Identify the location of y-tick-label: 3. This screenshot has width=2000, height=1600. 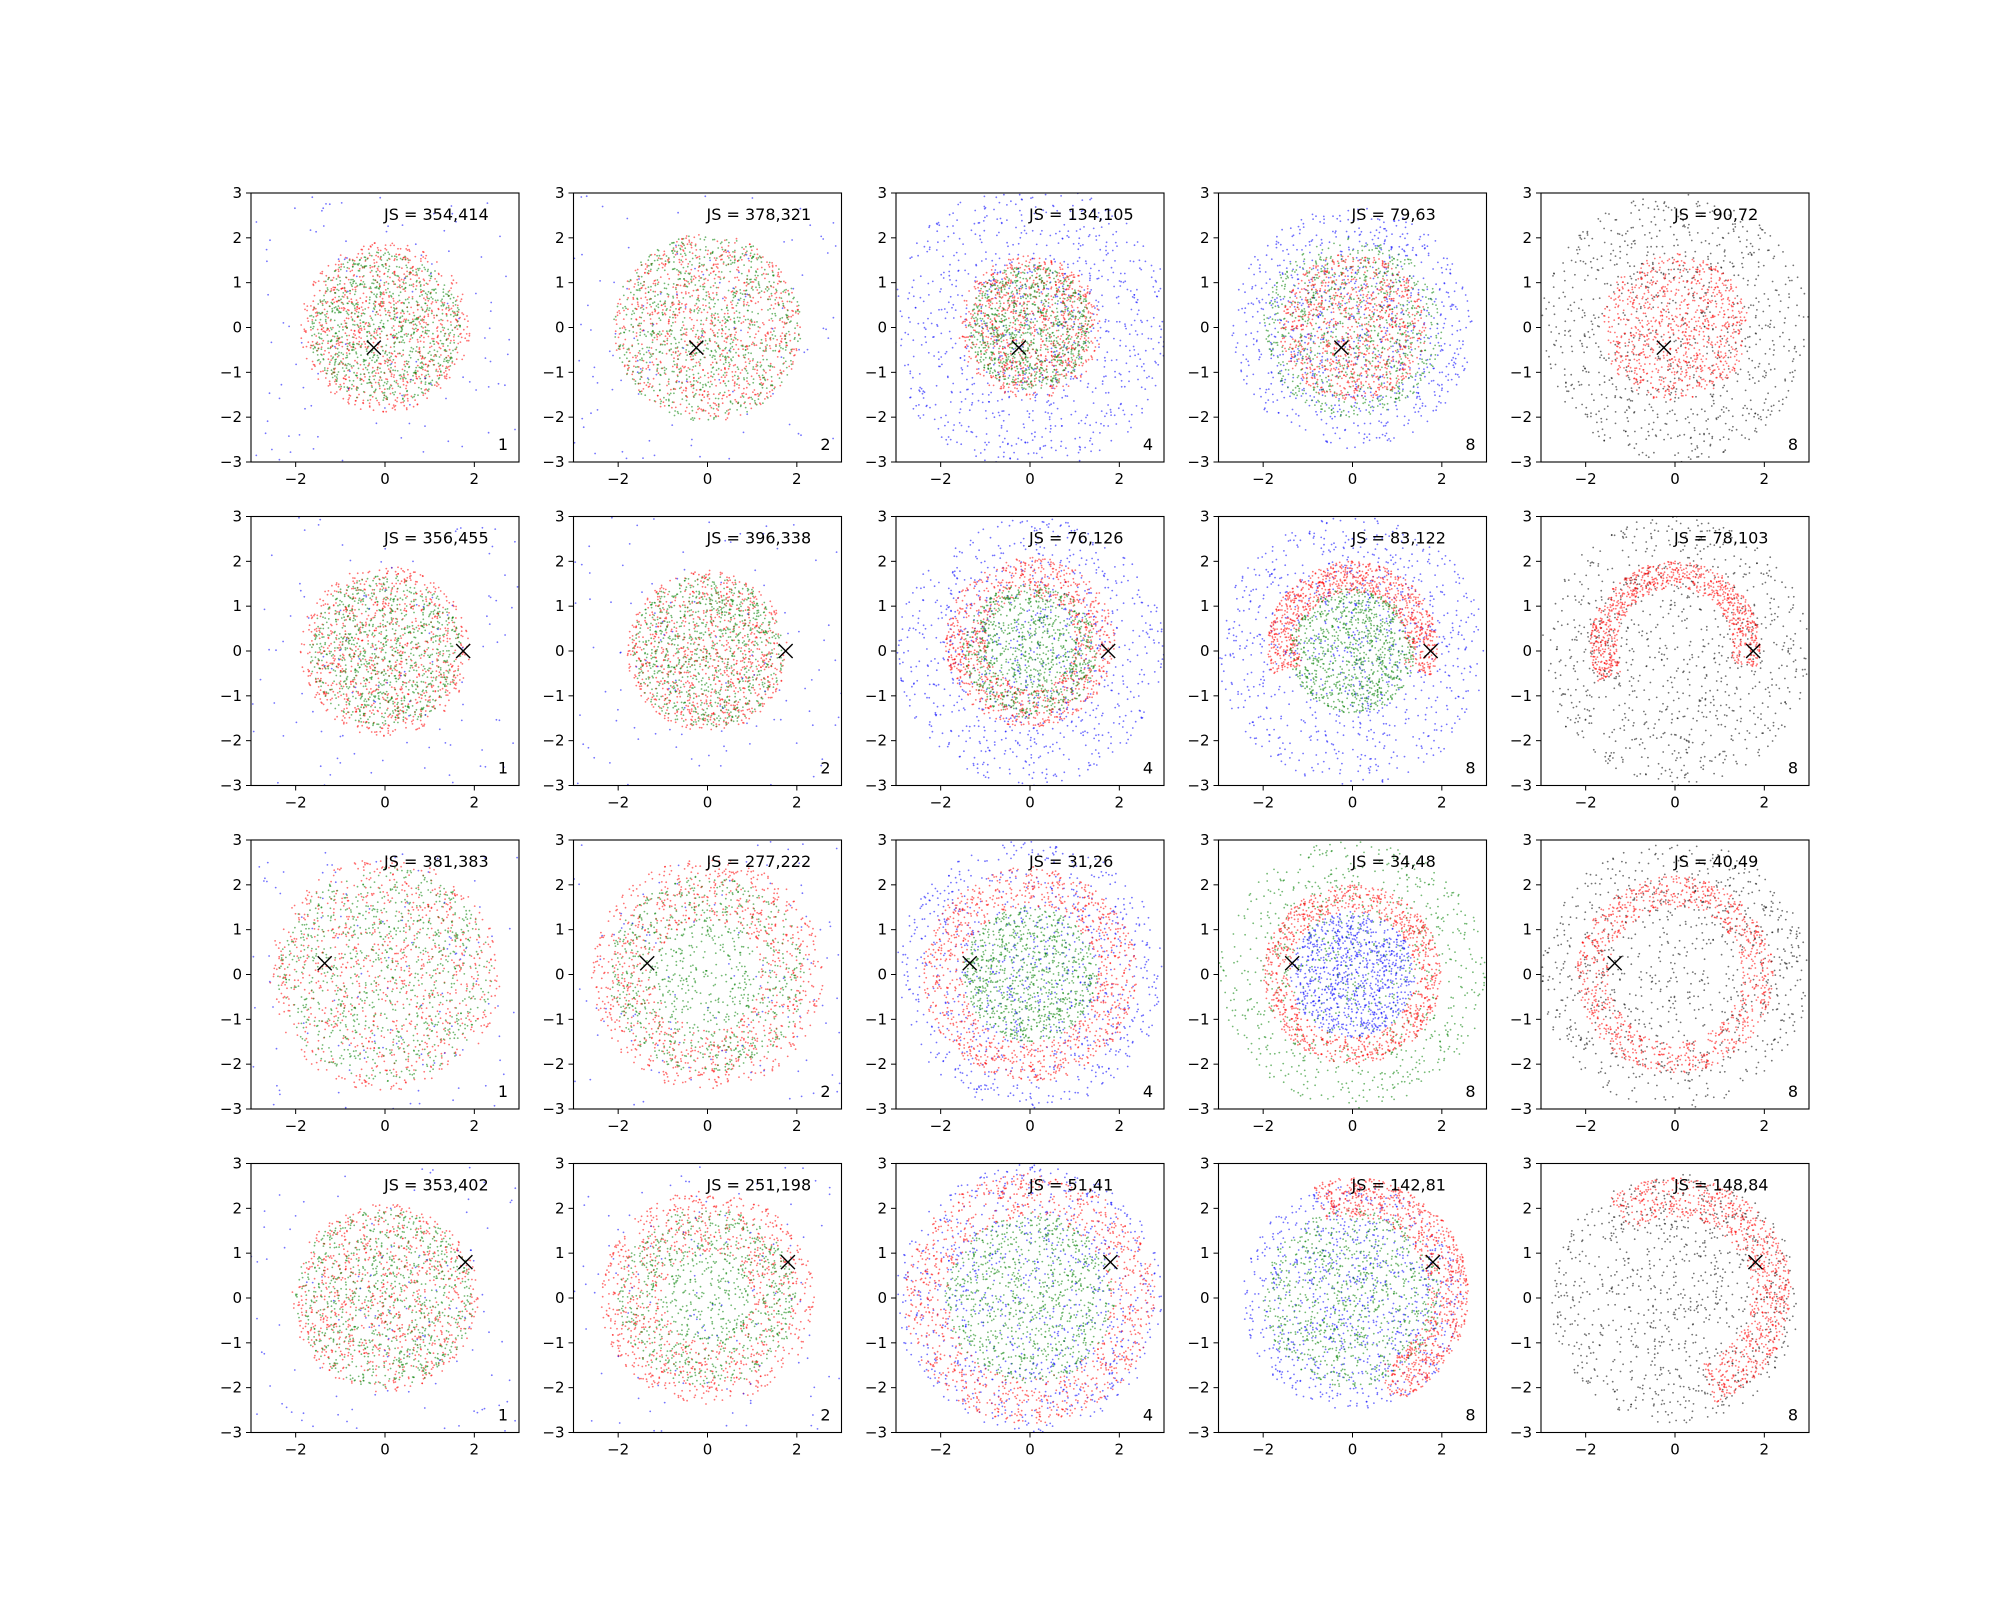
(560, 193).